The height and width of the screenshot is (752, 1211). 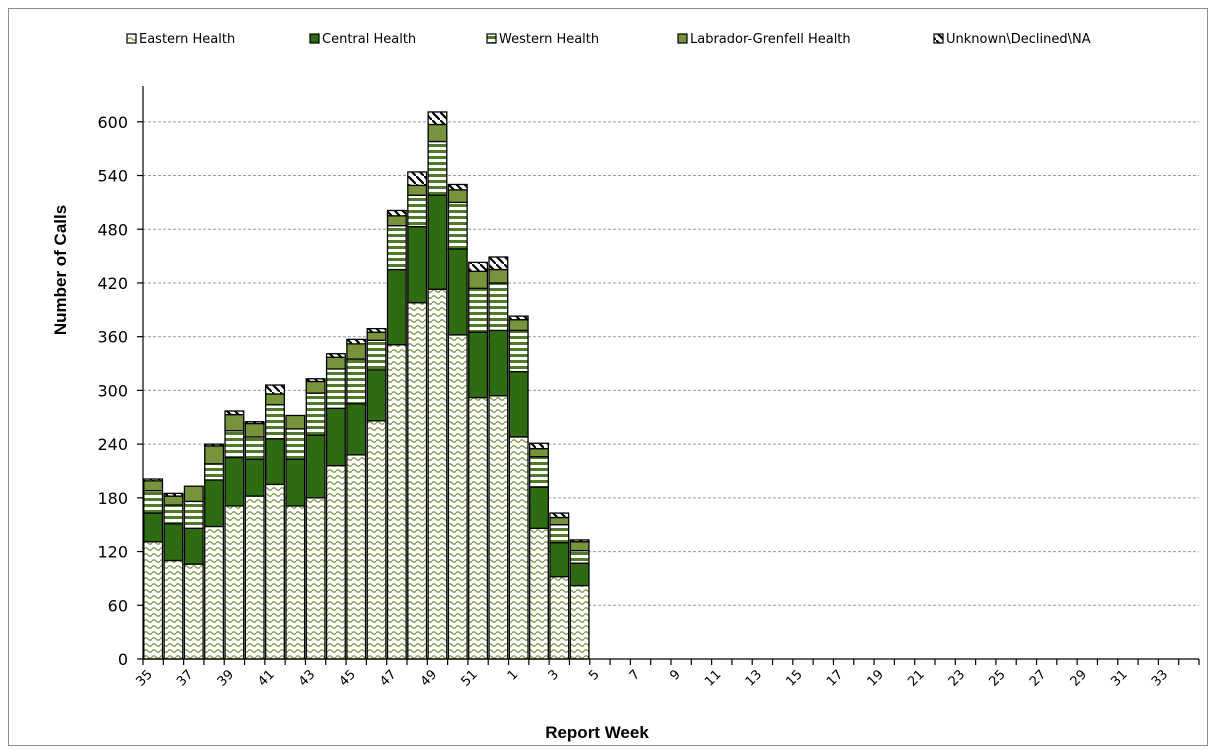 I want to click on x-tick-label: 31, so click(x=1119, y=678).